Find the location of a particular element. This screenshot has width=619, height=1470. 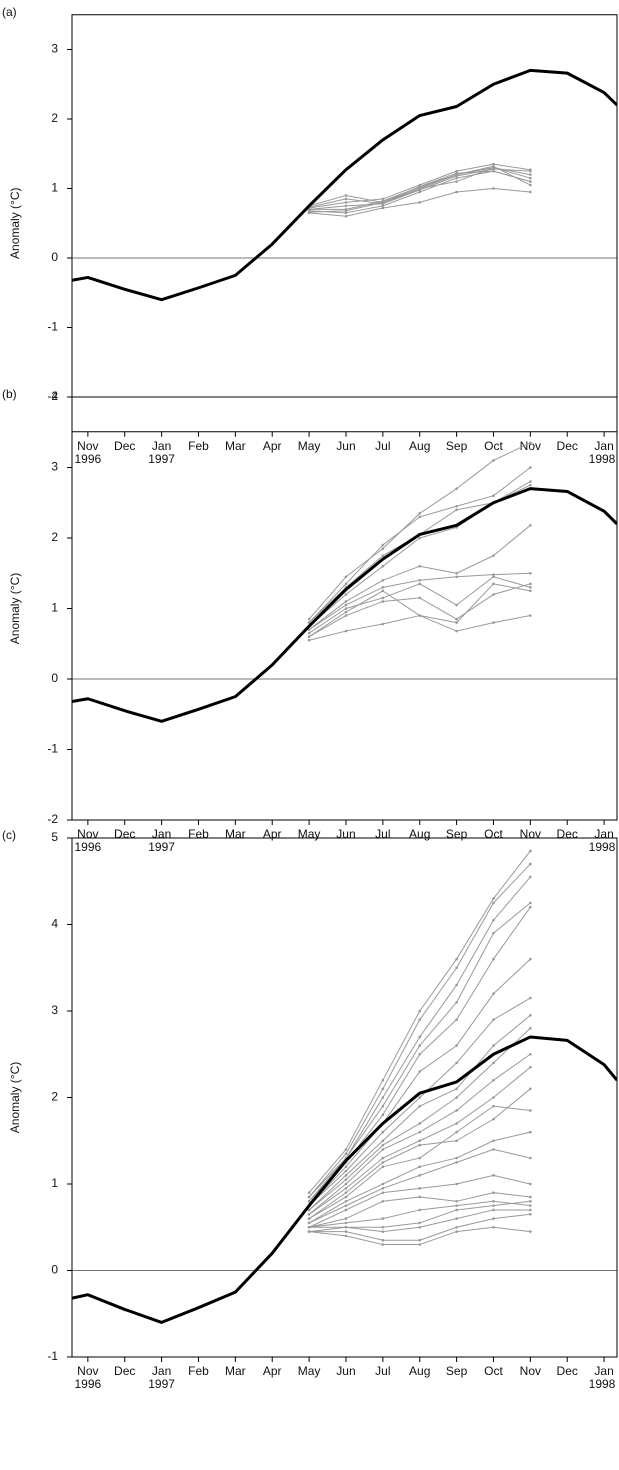

y-tick-label: -2 is located at coordinates (52, 396).